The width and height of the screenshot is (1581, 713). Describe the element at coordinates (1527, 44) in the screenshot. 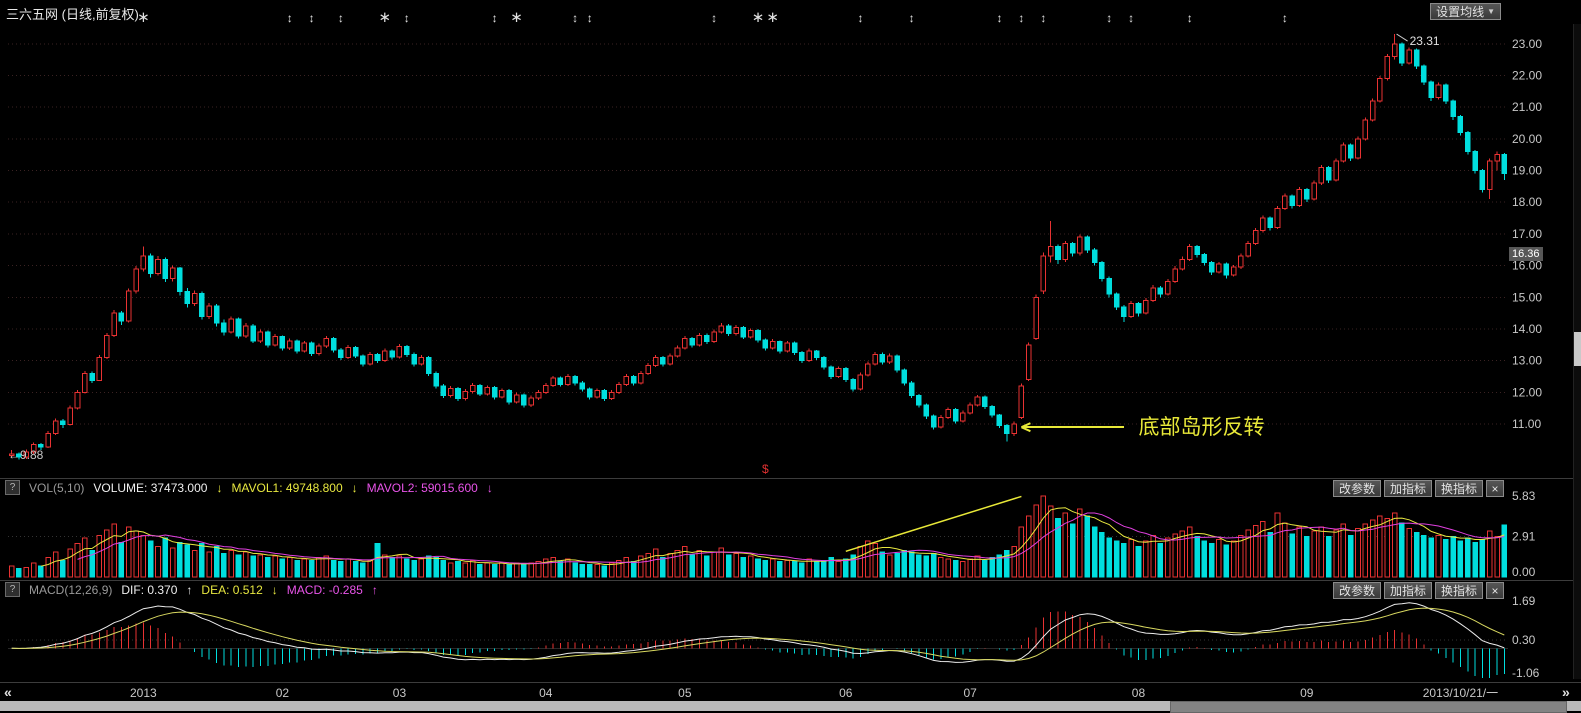

I see `svg-text: 23.00` at that location.